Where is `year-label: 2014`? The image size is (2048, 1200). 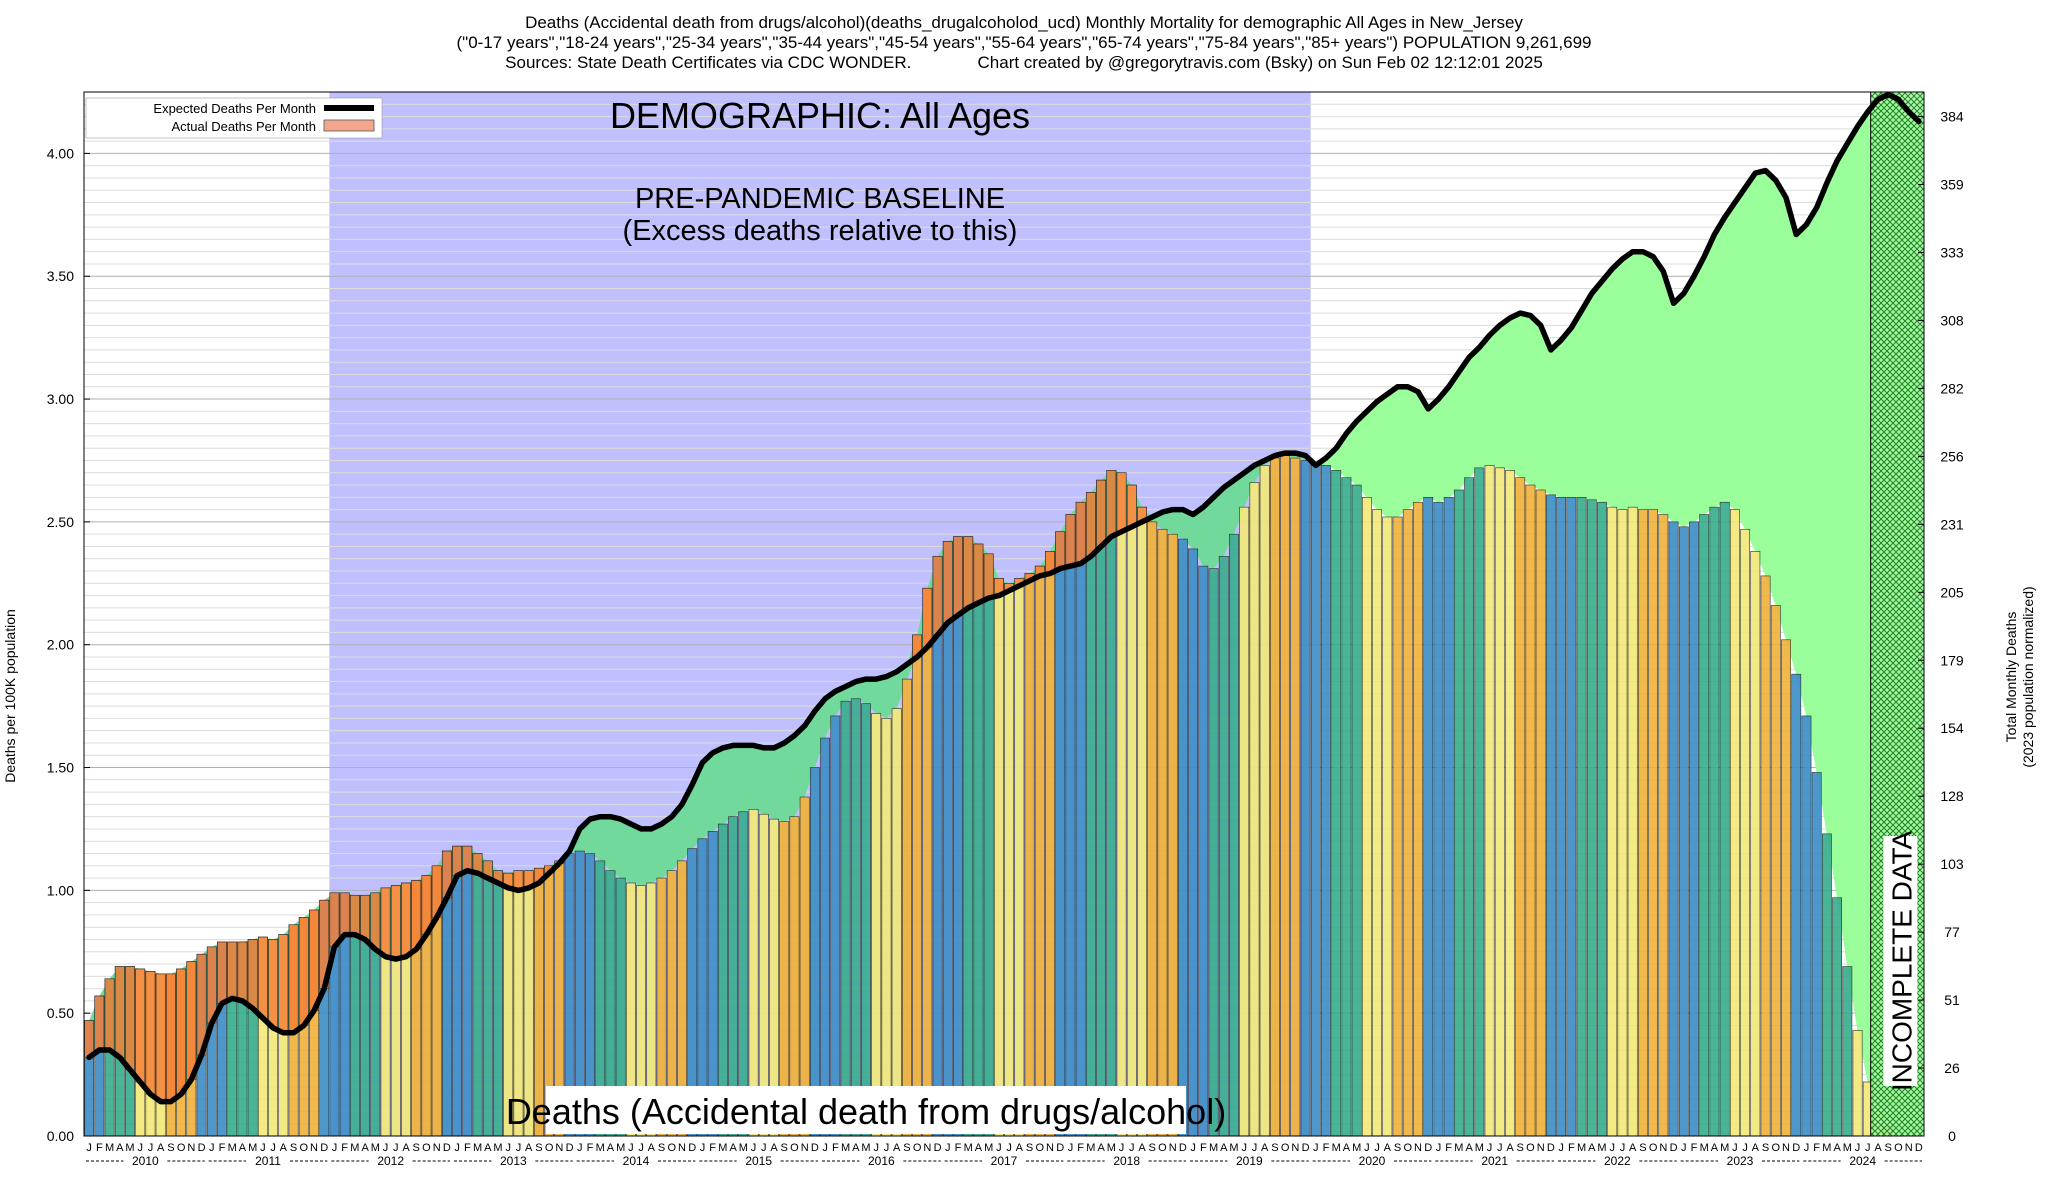
year-label: 2014 is located at coordinates (636, 1161).